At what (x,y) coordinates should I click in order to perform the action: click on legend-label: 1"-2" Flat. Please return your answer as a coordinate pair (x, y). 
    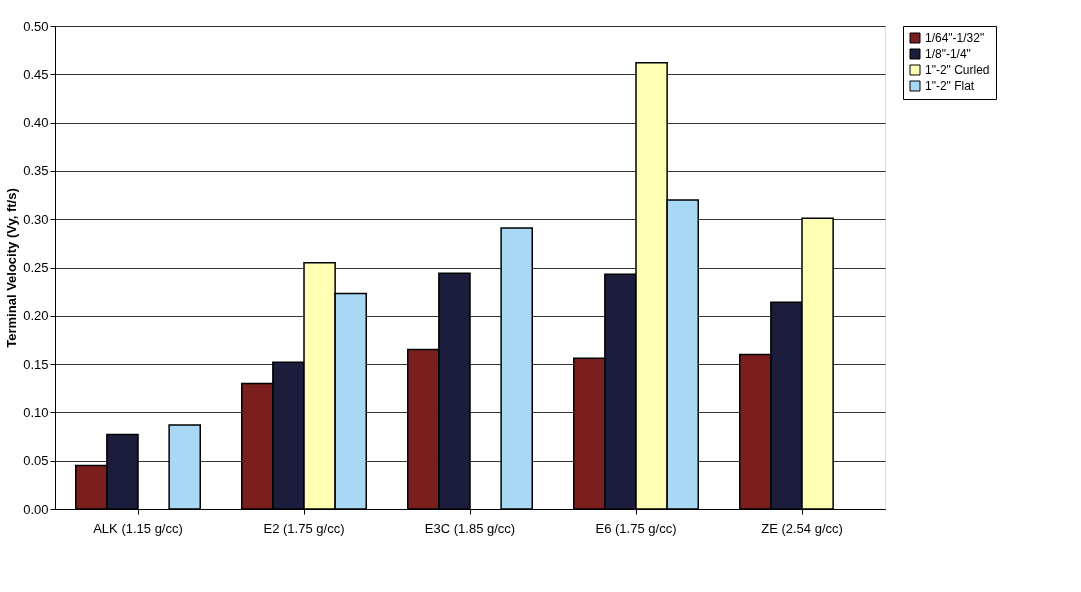
    Looking at the image, I should click on (950, 86).